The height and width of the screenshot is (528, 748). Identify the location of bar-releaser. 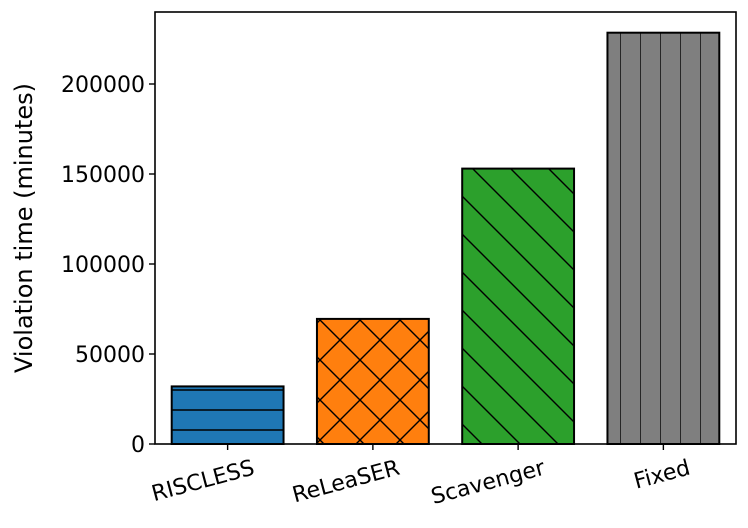
(372, 381).